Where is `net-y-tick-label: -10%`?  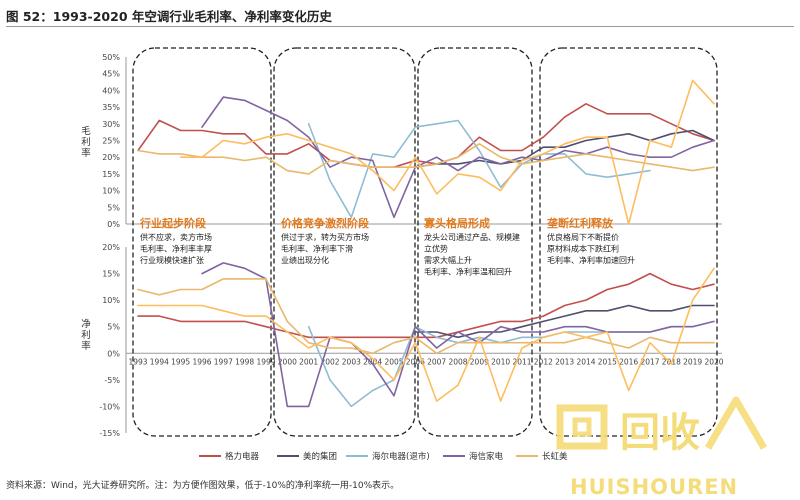
net-y-tick-label: -10% is located at coordinates (109, 406).